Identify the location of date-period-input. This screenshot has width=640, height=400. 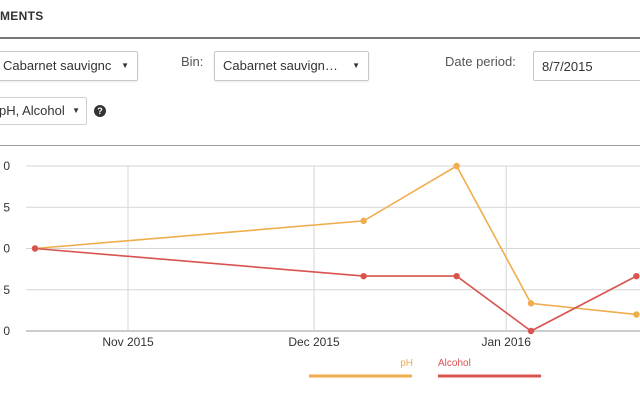
(586, 66).